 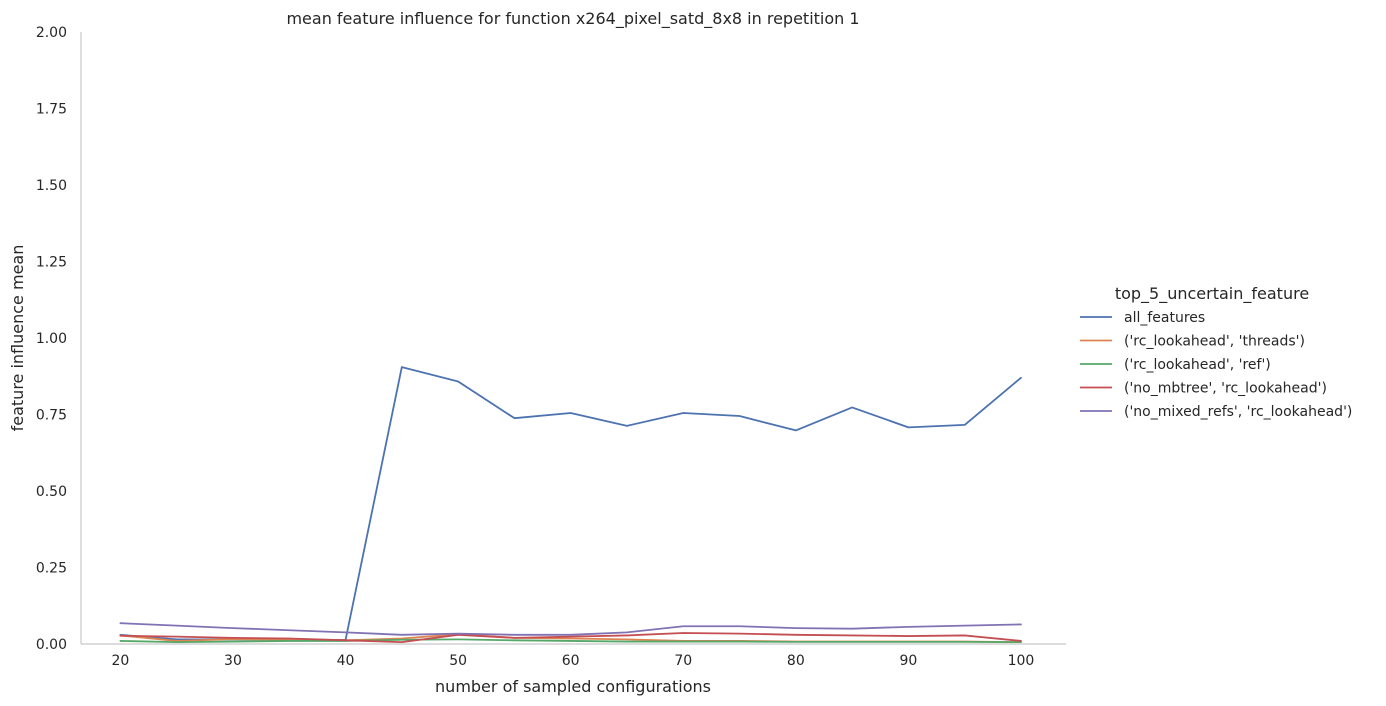 I want to click on x-tick-label: 40, so click(x=346, y=661).